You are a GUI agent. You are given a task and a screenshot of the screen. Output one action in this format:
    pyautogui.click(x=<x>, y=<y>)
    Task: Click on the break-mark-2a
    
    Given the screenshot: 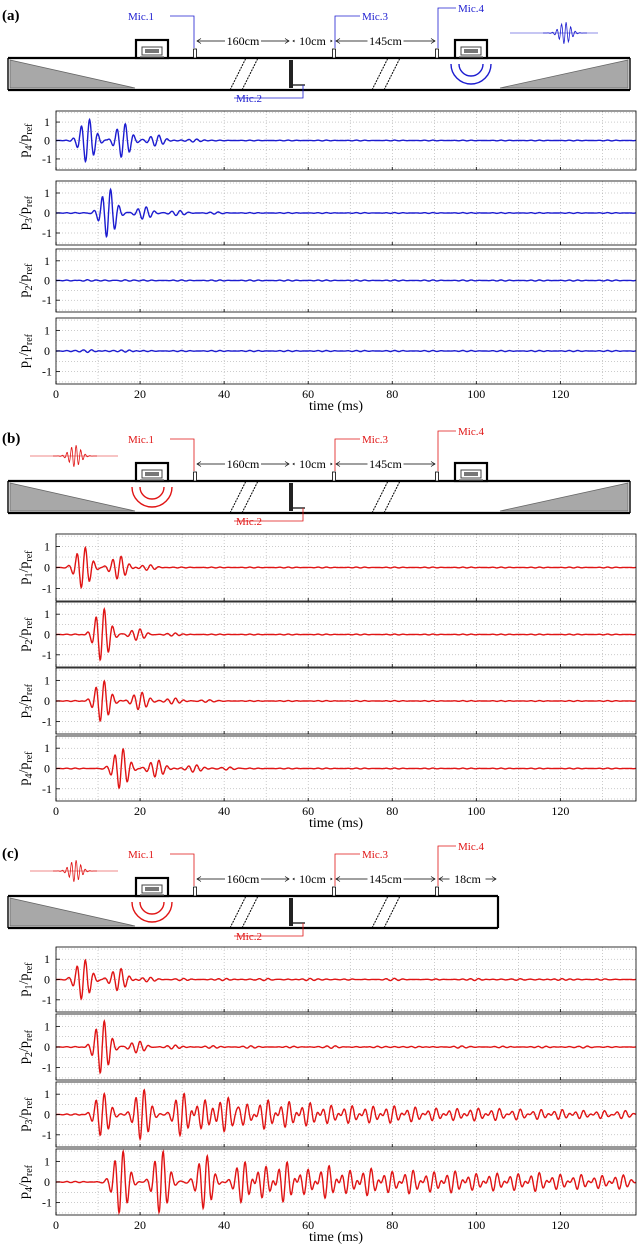 What is the action you would take?
    pyautogui.click(x=380, y=497)
    